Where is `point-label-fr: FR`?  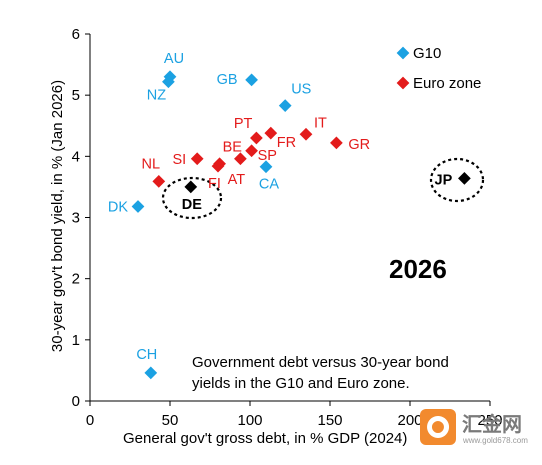
point-label-fr: FR is located at coordinates (286, 143).